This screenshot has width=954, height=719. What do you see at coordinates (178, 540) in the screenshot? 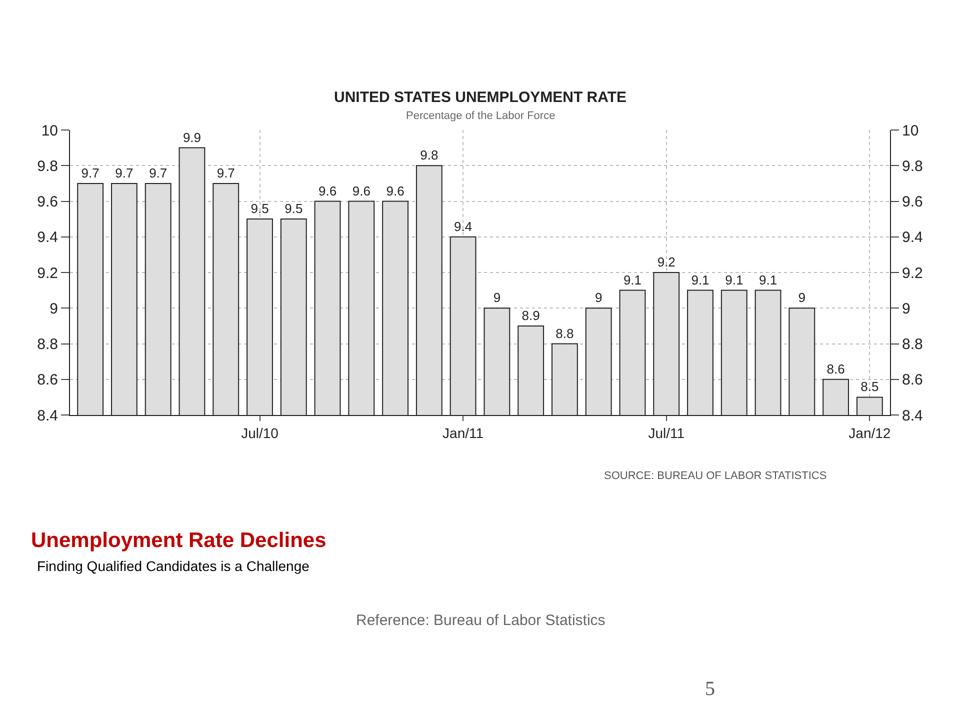
I see `text: Unemployment Rate Declines` at bounding box center [178, 540].